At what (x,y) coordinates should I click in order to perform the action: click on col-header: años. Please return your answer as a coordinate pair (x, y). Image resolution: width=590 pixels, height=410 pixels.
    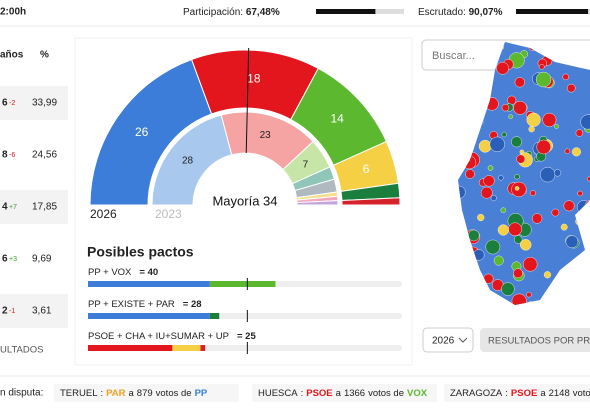
    Looking at the image, I should click on (12, 55).